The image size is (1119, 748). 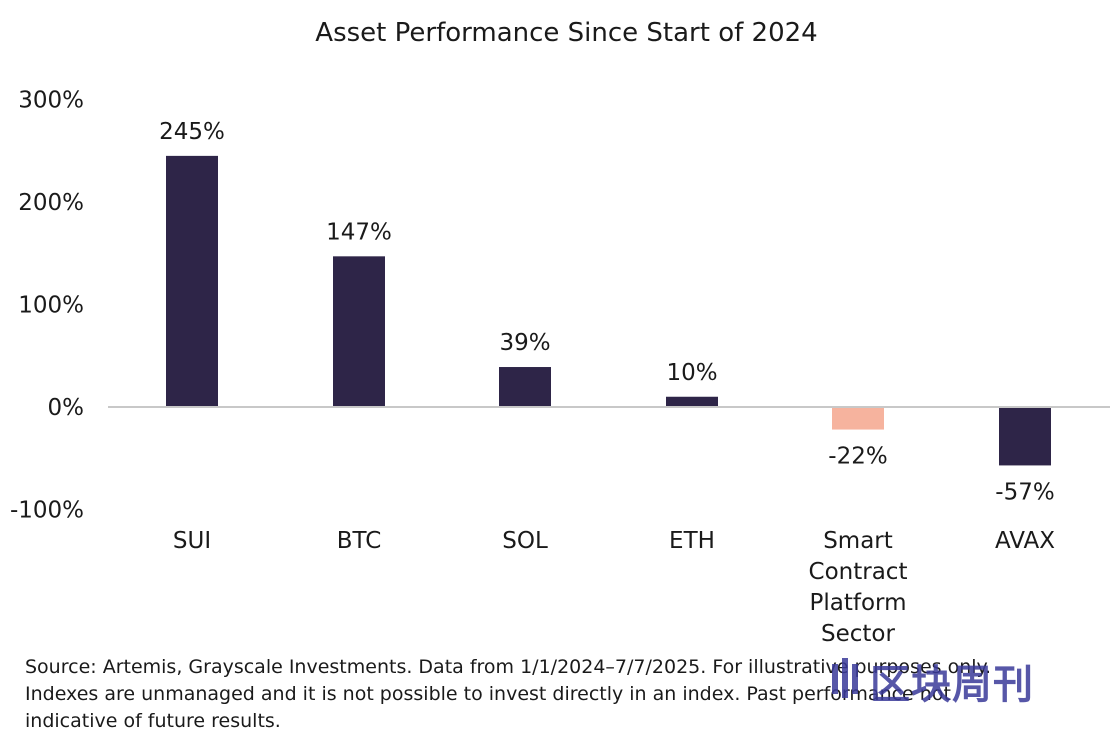 I want to click on y-tick-label: 300%, so click(x=51, y=101).